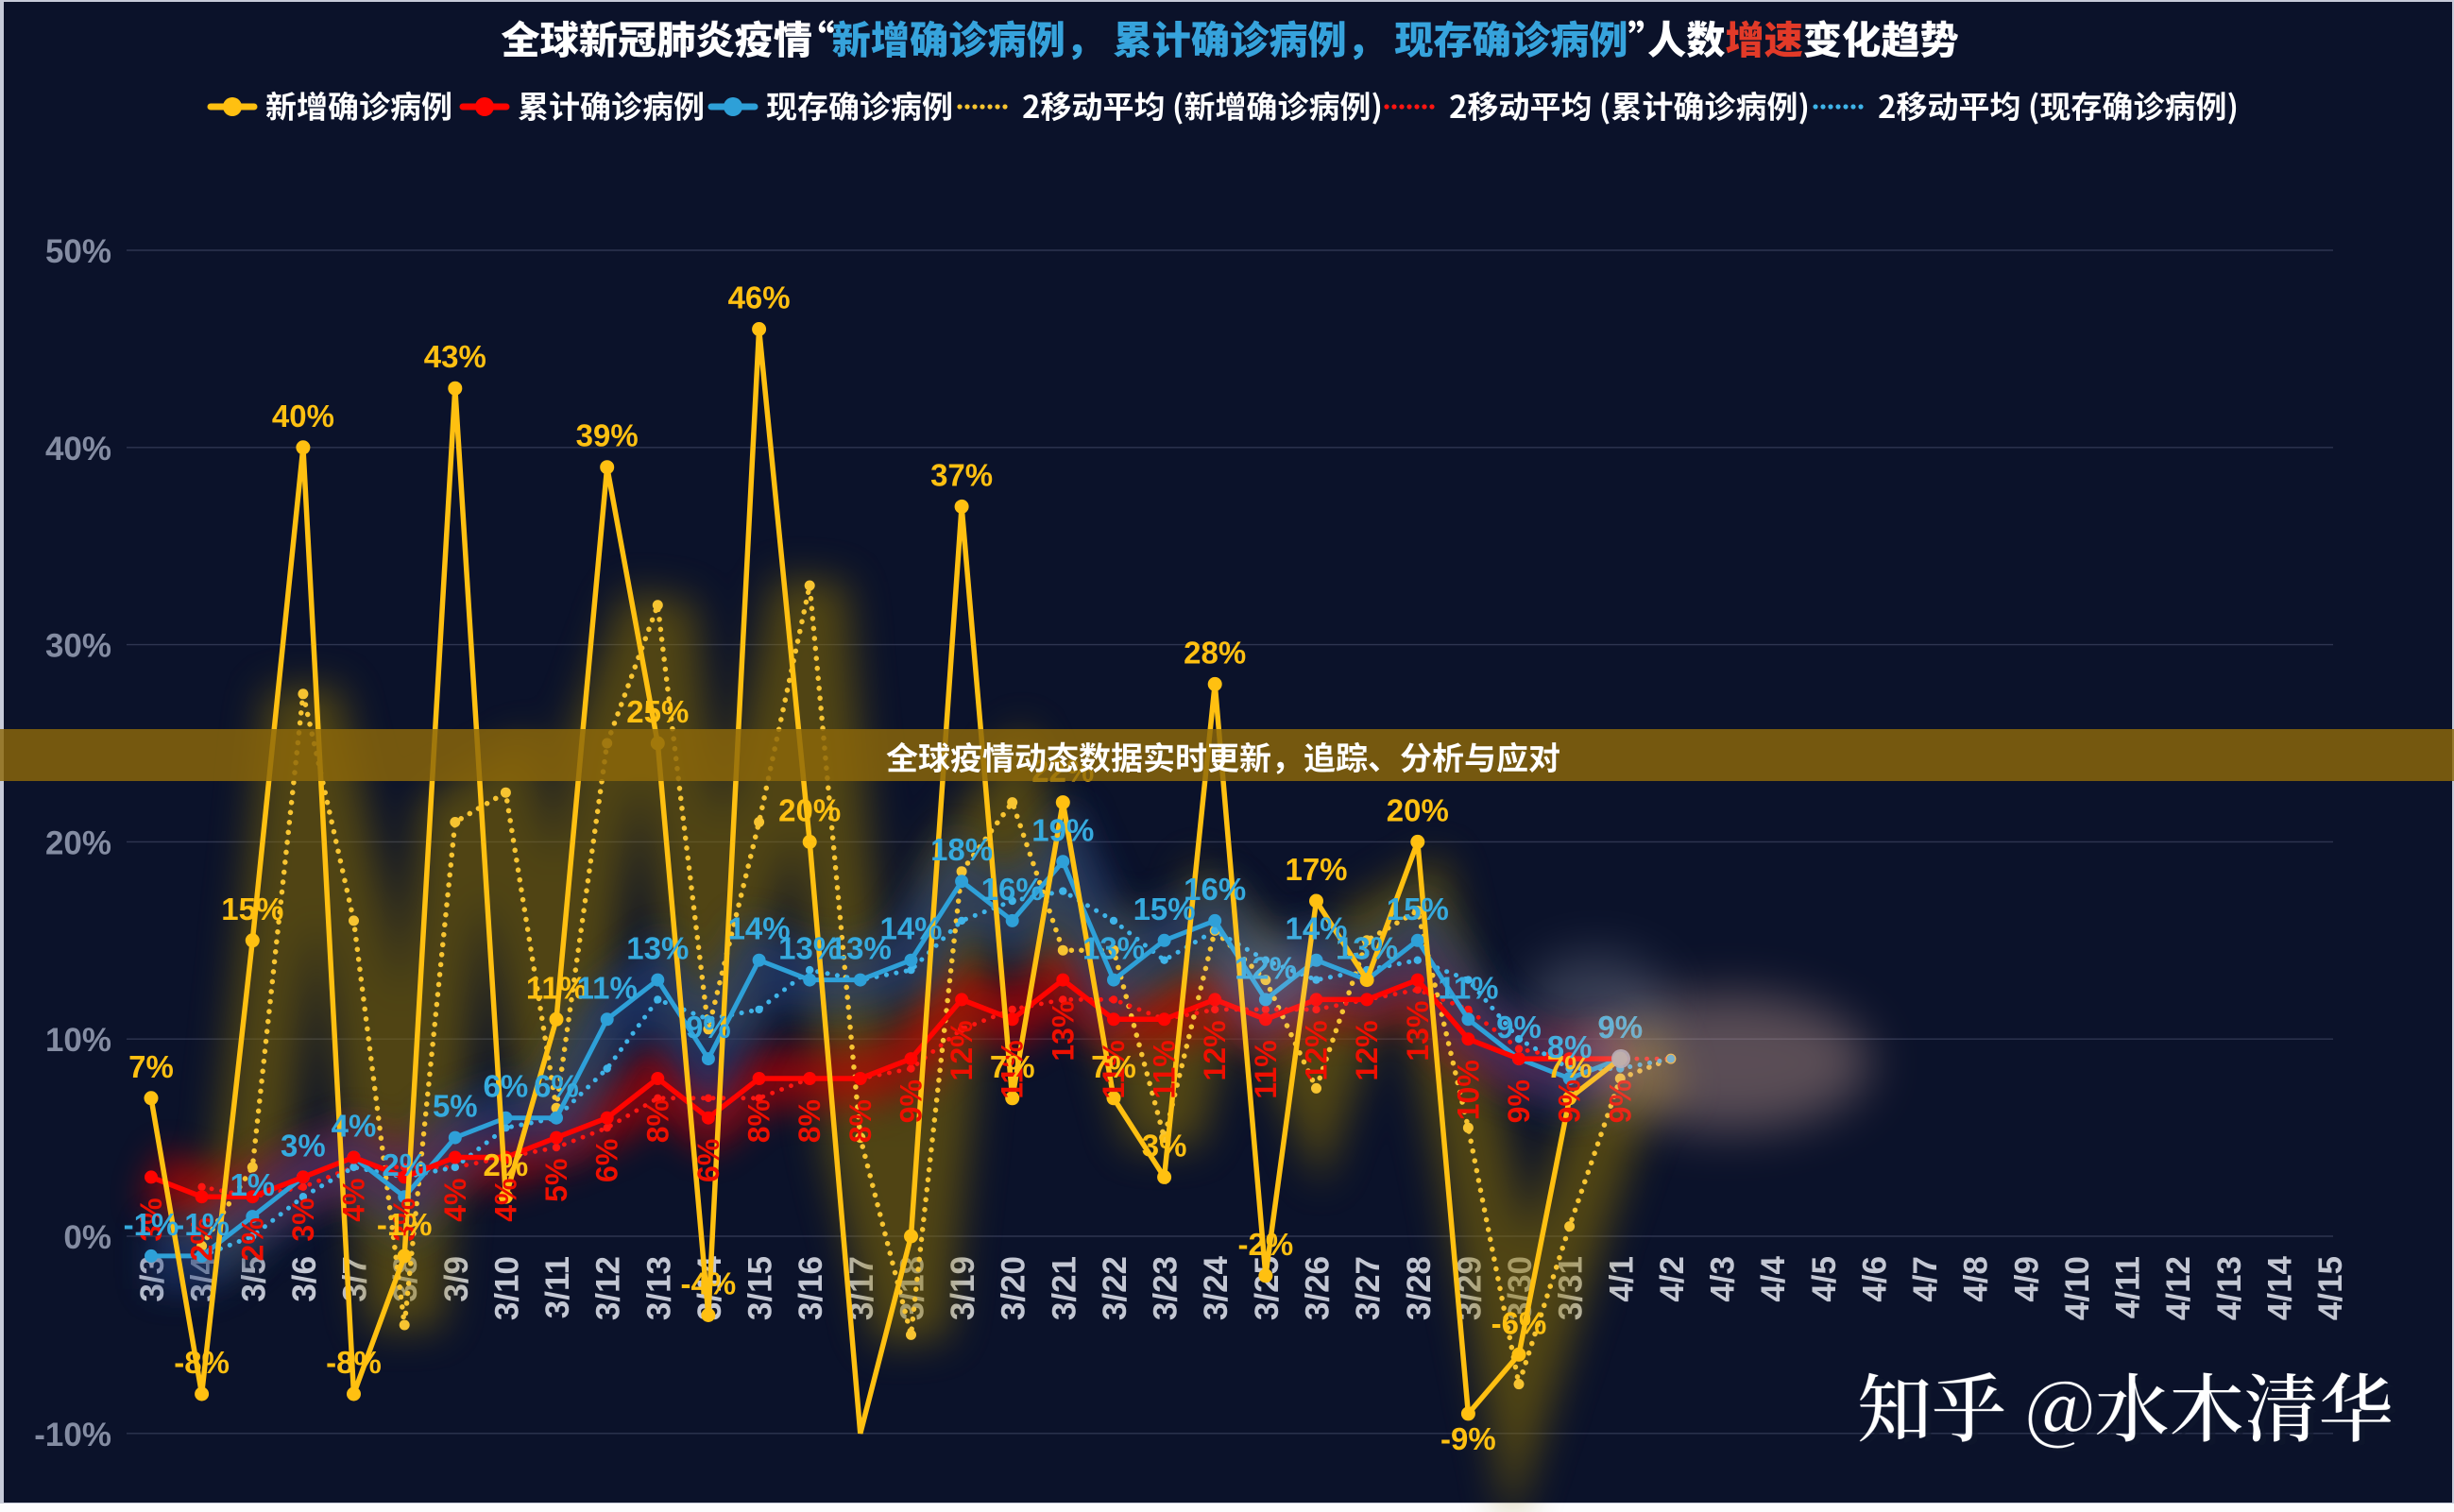 This screenshot has width=2454, height=1512. What do you see at coordinates (961, 849) in the screenshot?
I see `svg-text: 18%` at bounding box center [961, 849].